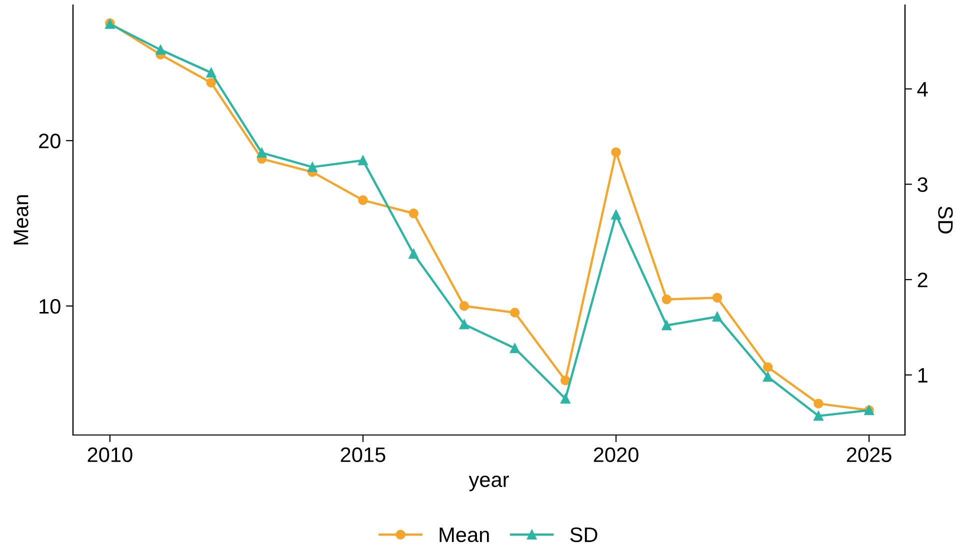 This screenshot has height=560, width=963. Describe the element at coordinates (464, 535) in the screenshot. I see `legend-label: Mean` at that location.